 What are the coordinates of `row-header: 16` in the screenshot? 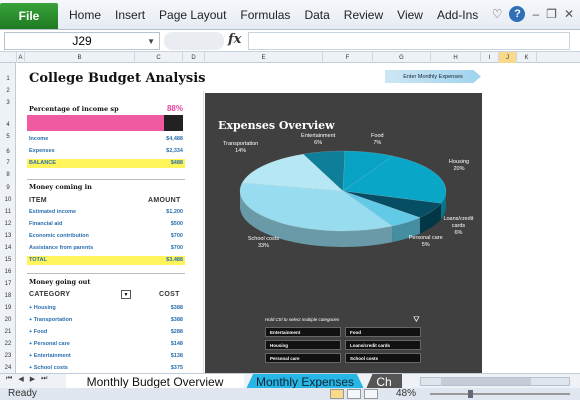 It's located at (8, 272).